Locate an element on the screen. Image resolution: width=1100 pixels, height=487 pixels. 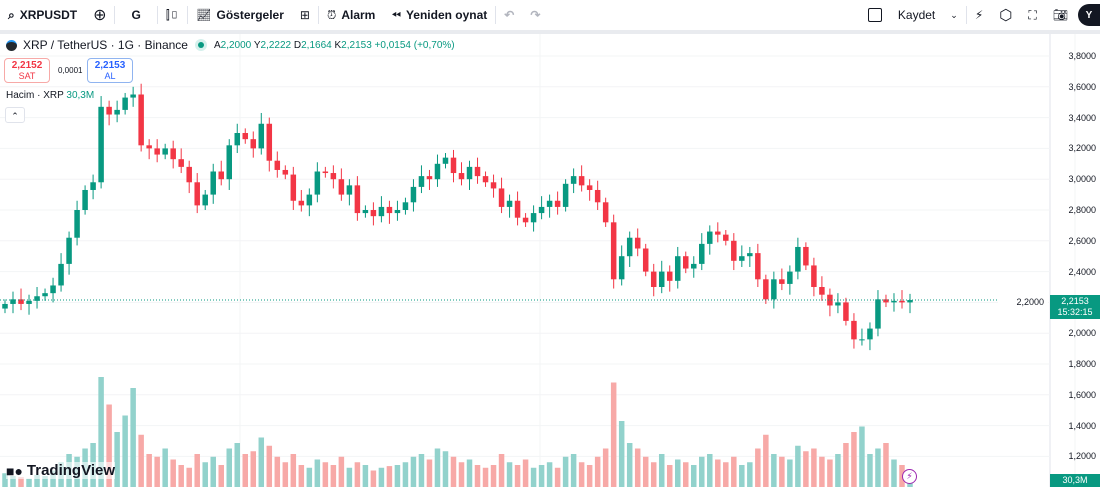
xrp-logo-icon is located at coordinates (11, 45).